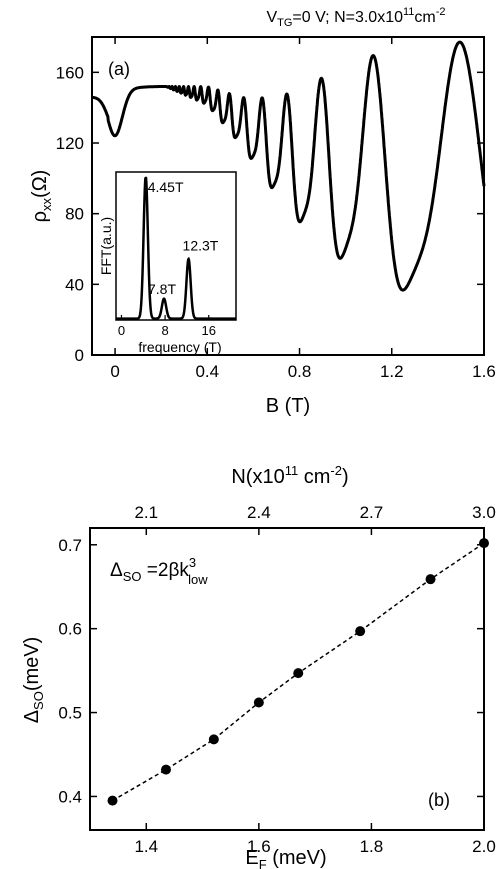 Image resolution: width=498 pixels, height=869 pixels. Describe the element at coordinates (484, 512) in the screenshot. I see `top-x-tick-label-b: 3.0` at that location.